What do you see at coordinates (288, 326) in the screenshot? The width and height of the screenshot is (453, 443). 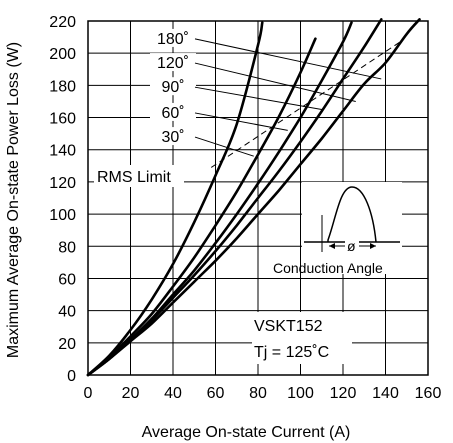 I see `device-name: VSKT152` at bounding box center [288, 326].